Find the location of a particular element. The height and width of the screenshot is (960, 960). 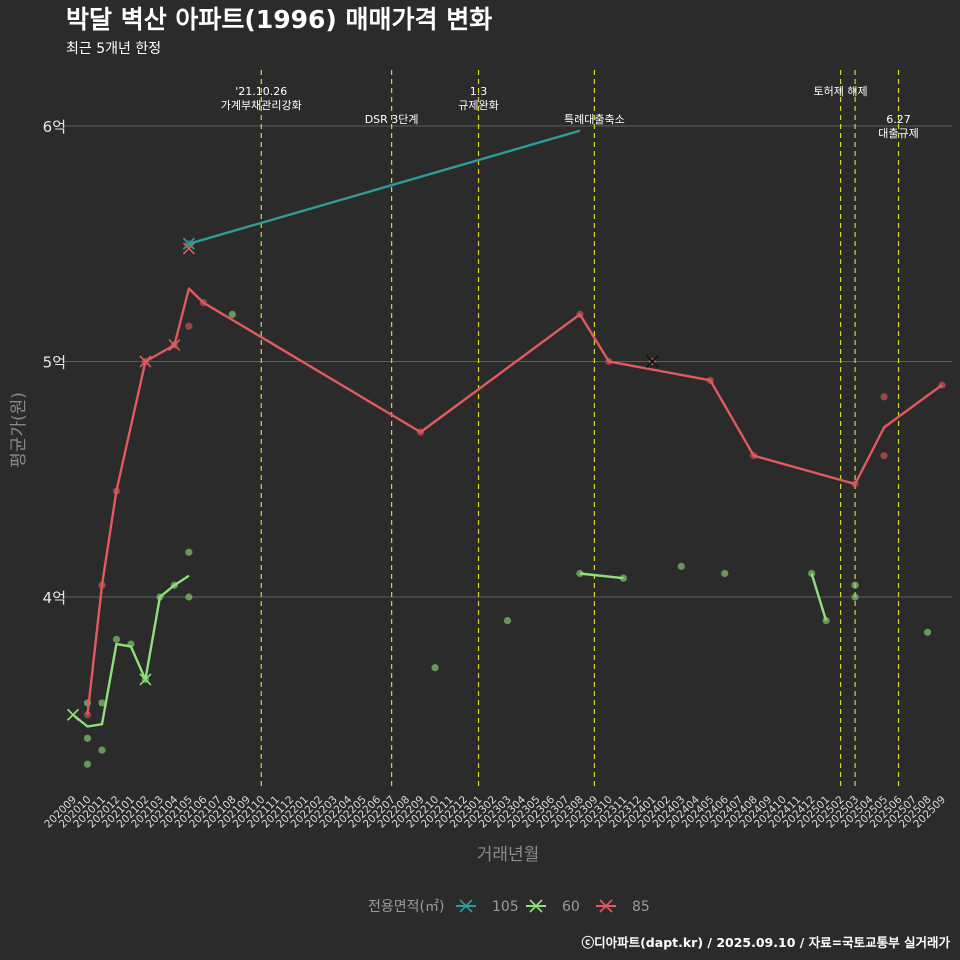

legend-label: 105 is located at coordinates (505, 907).